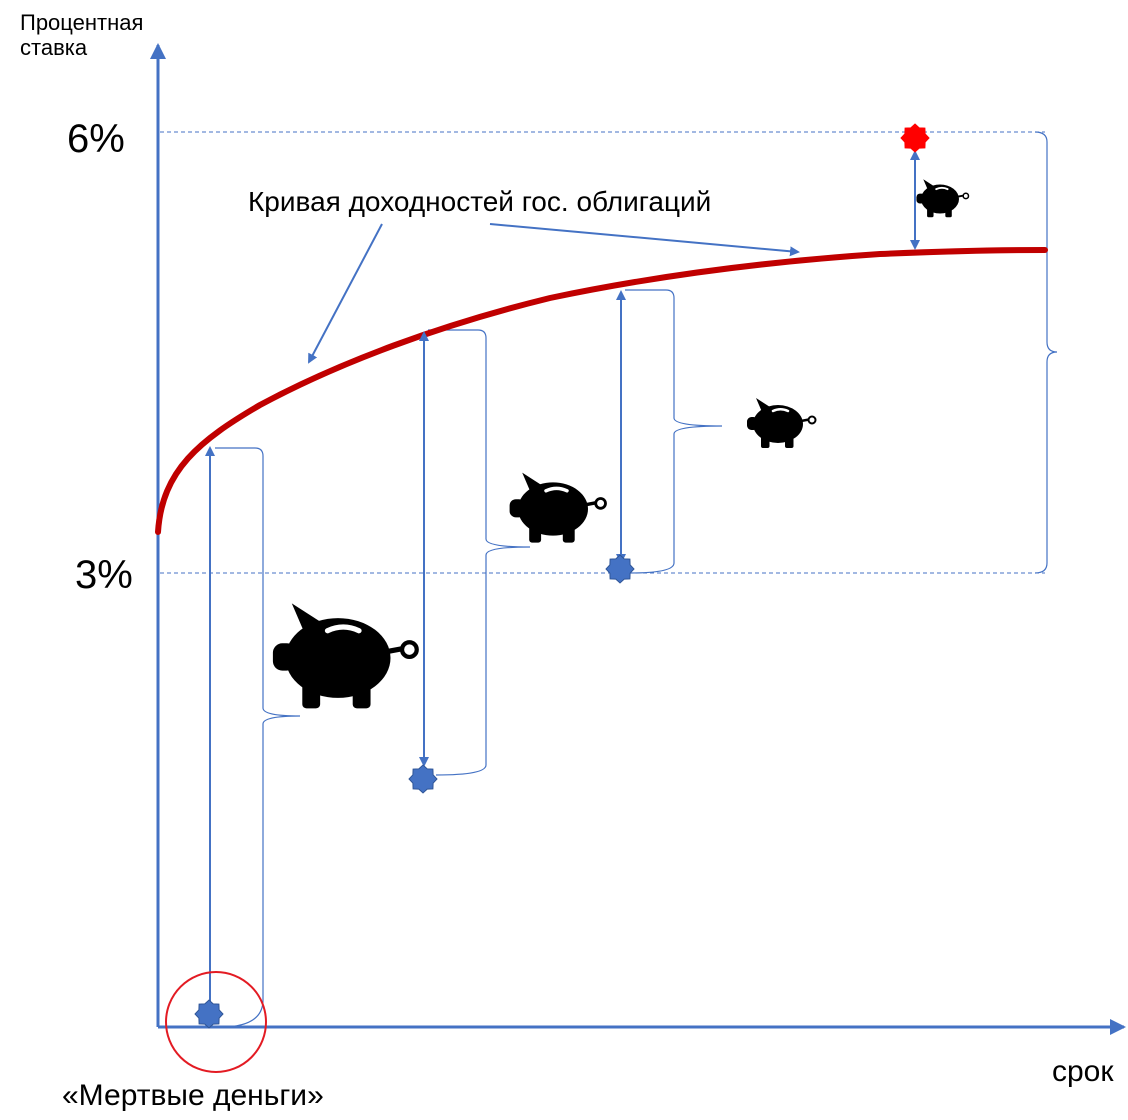 The width and height of the screenshot is (1128, 1120). What do you see at coordinates (480, 201) in the screenshot?
I see `yield-curve-label: Кривая доходностей гос. облигаций` at bounding box center [480, 201].